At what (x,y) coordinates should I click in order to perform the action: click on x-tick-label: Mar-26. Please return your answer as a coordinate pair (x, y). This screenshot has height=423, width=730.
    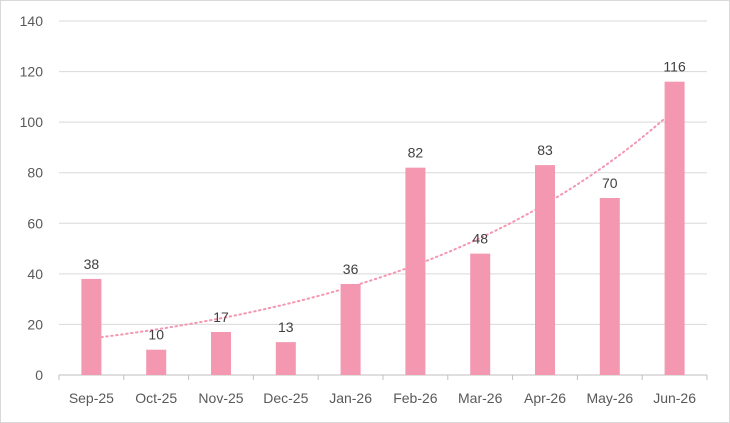
    Looking at the image, I should click on (480, 398).